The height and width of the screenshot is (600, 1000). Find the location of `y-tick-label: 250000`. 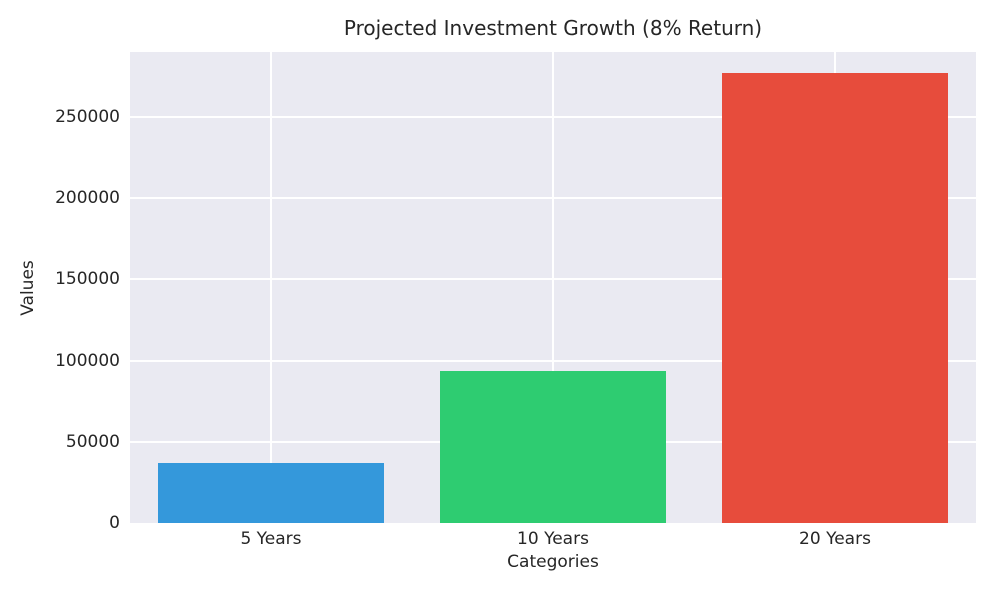

y-tick-label: 250000 is located at coordinates (87, 116).